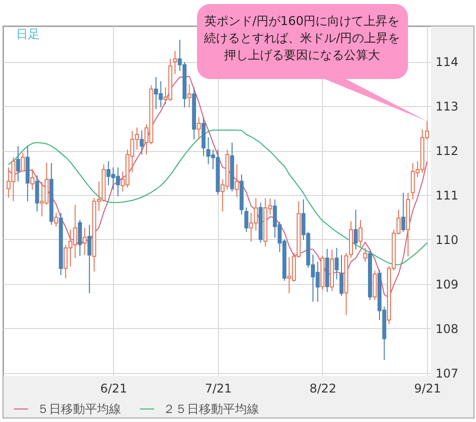 Image resolution: width=476 pixels, height=422 pixels. Describe the element at coordinates (447, 151) in the screenshot. I see `y-tick-label: 112` at that location.